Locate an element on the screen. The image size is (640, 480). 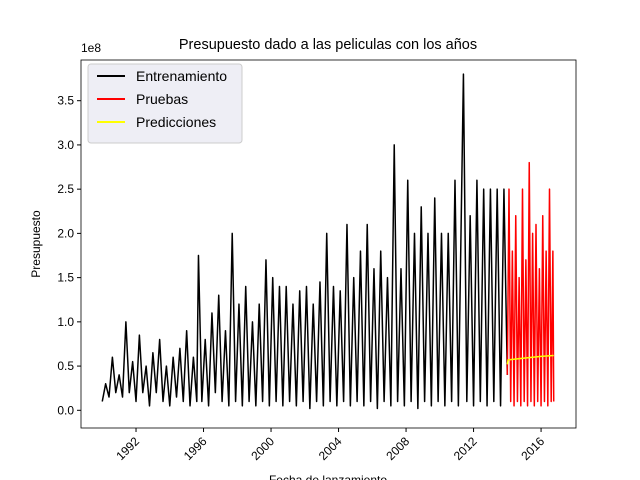
y-tick-label: 3.5 is located at coordinates (65, 101).